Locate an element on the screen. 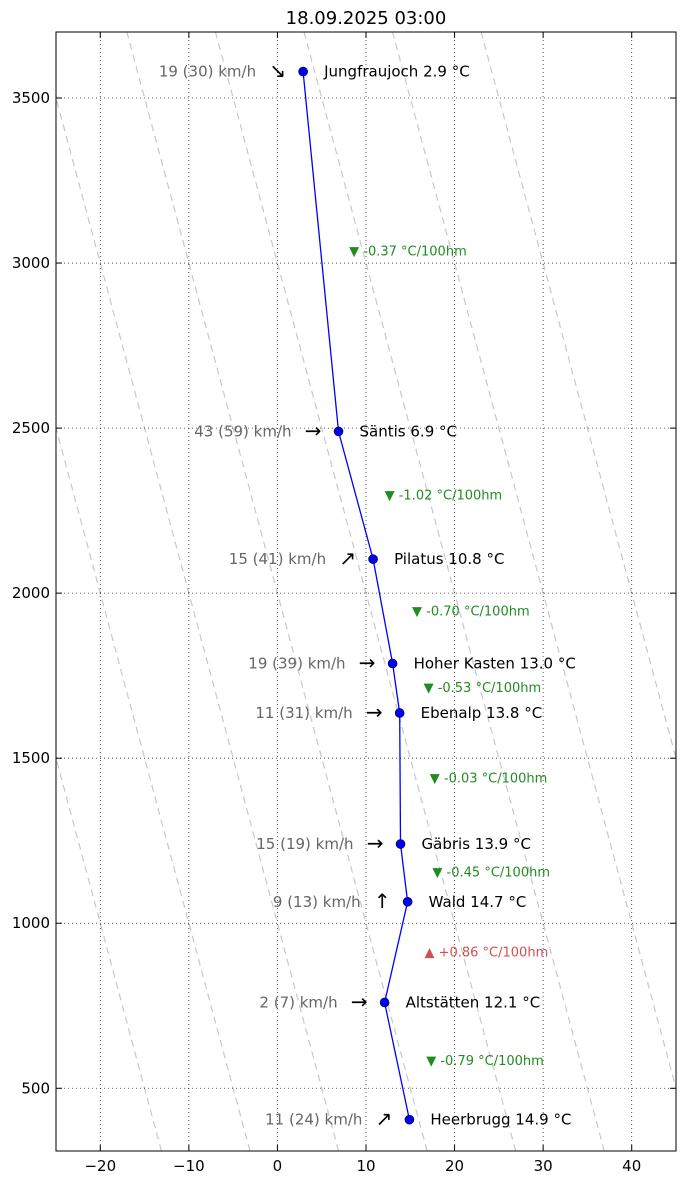  wind-direction-arrow: ↑ is located at coordinates (382, 901).